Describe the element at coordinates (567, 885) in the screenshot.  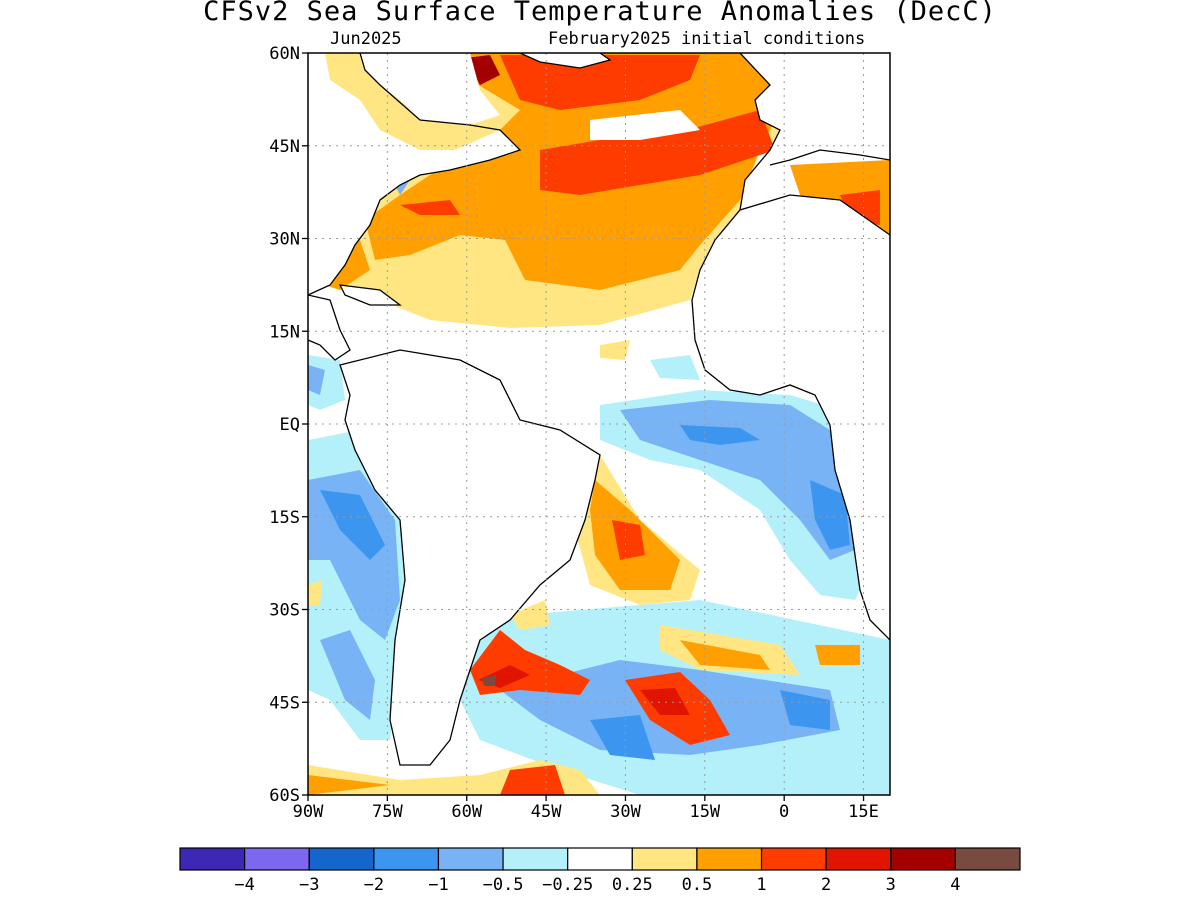
I see `colorbar-label: −0.25` at that location.